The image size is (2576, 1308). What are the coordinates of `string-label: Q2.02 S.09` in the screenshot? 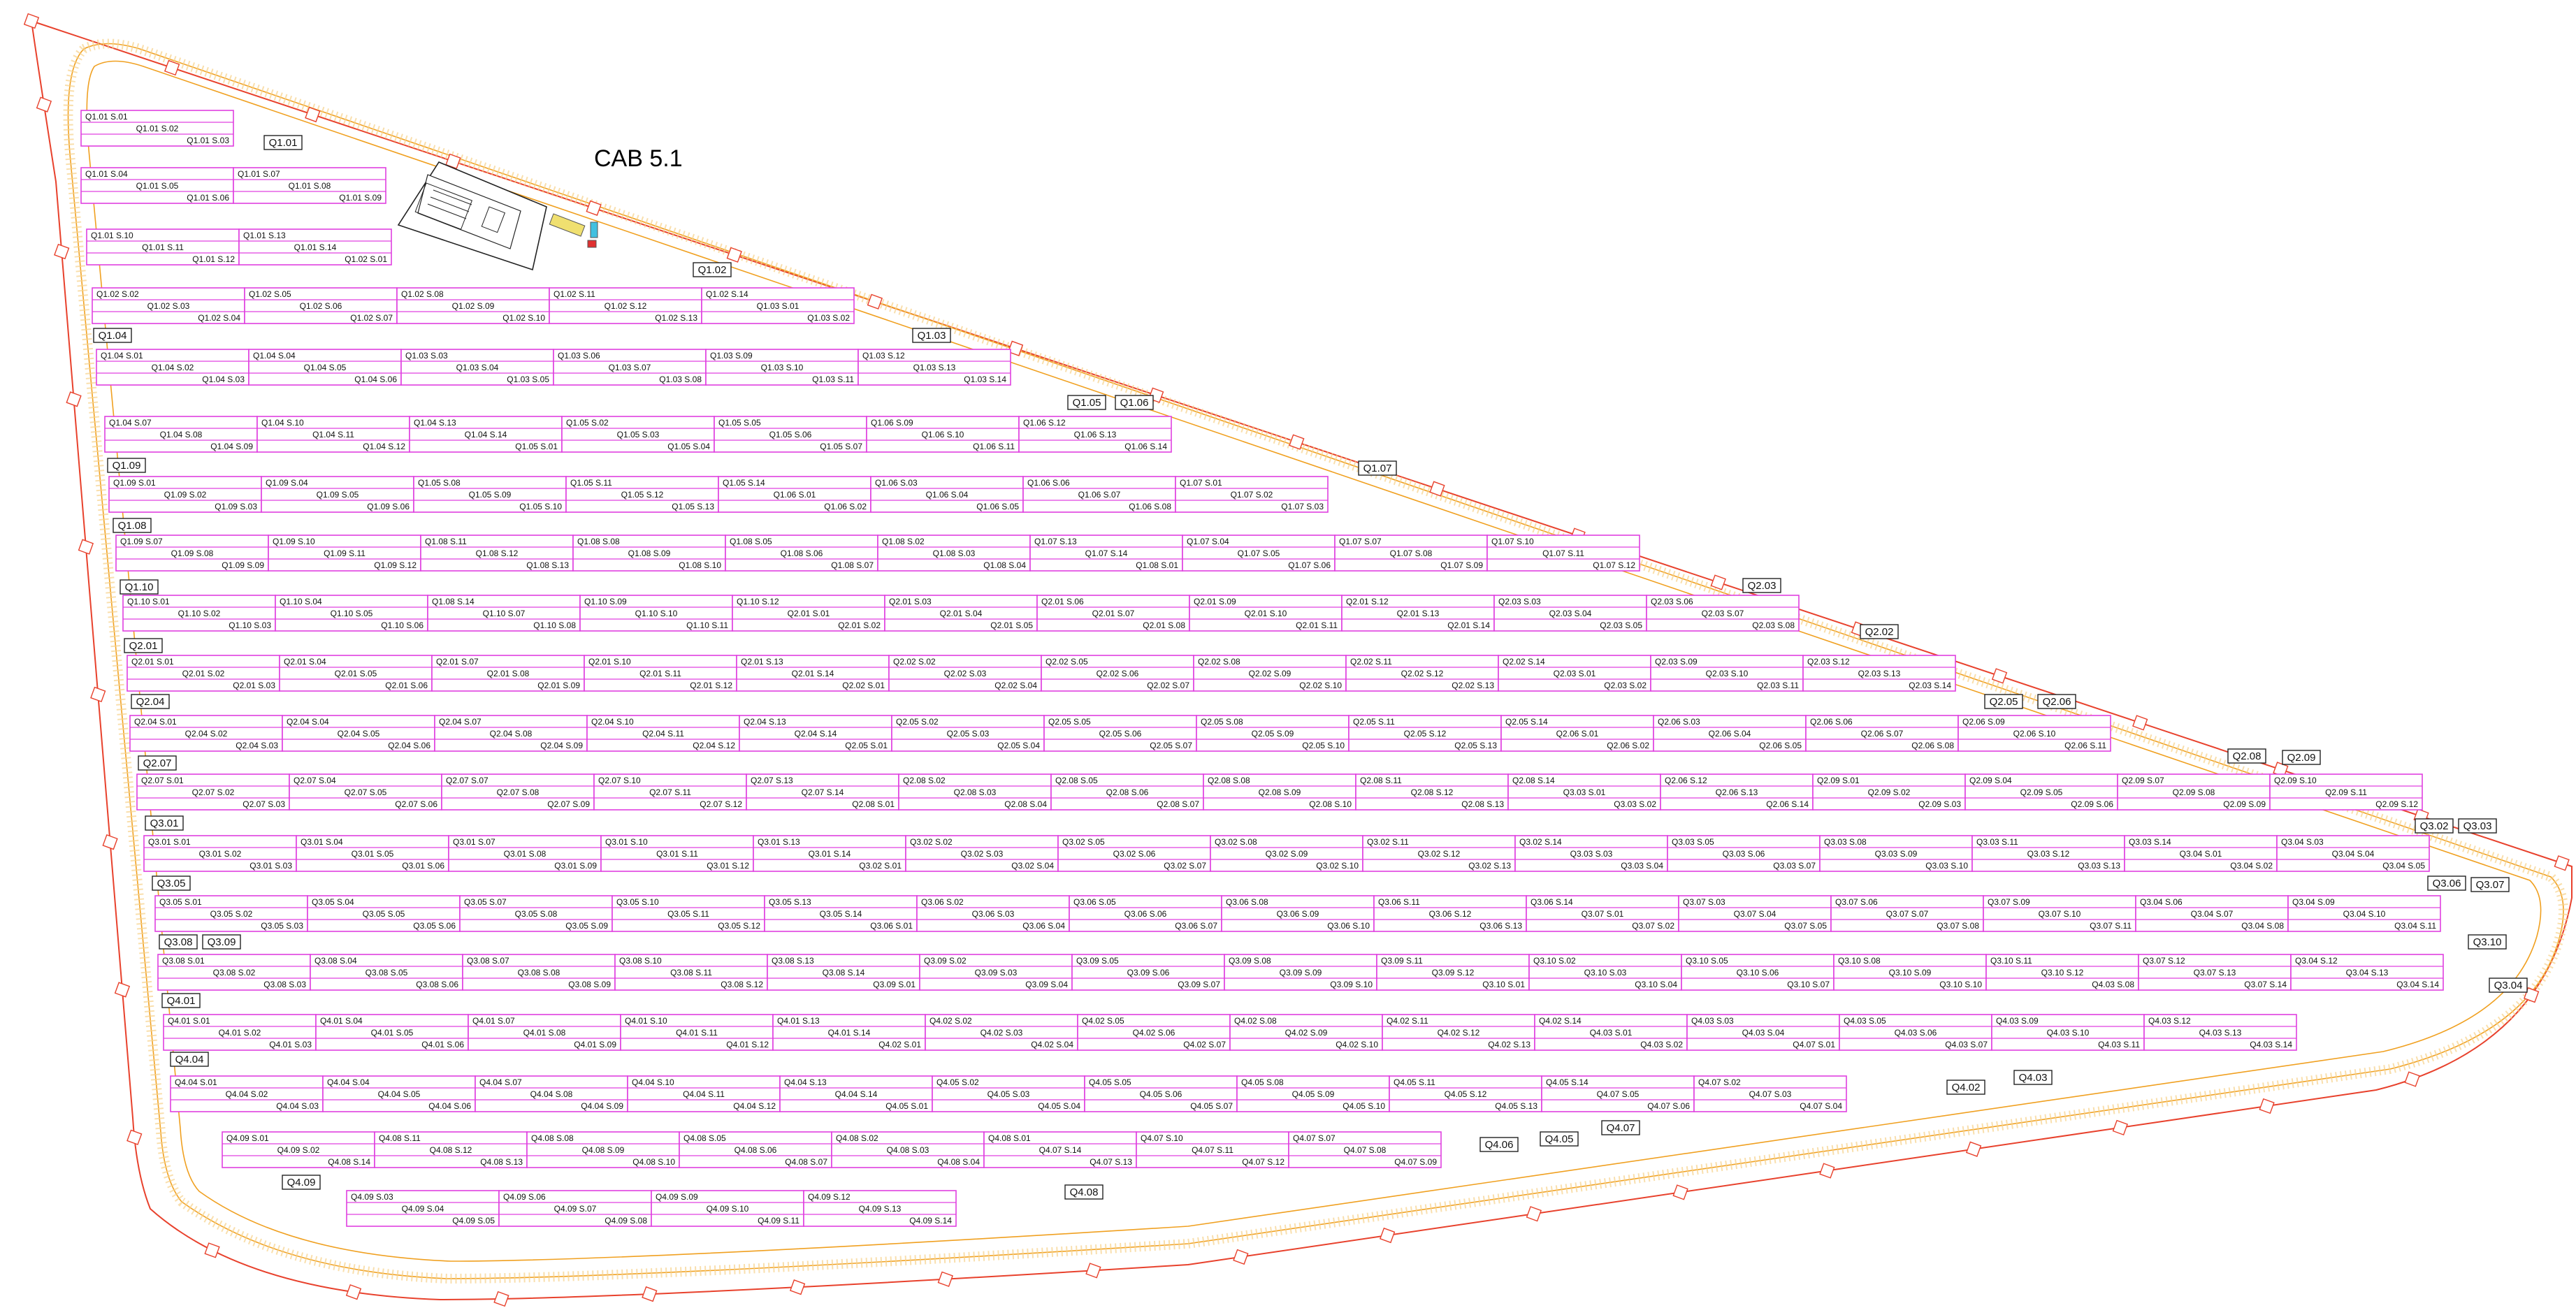 It's located at (1270, 673).